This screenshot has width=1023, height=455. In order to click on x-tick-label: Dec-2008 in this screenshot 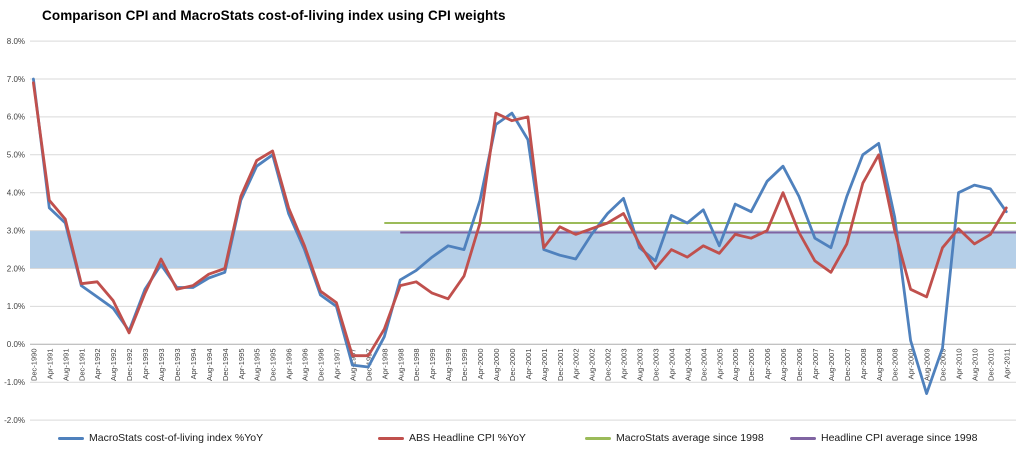, I will do `click(895, 365)`.